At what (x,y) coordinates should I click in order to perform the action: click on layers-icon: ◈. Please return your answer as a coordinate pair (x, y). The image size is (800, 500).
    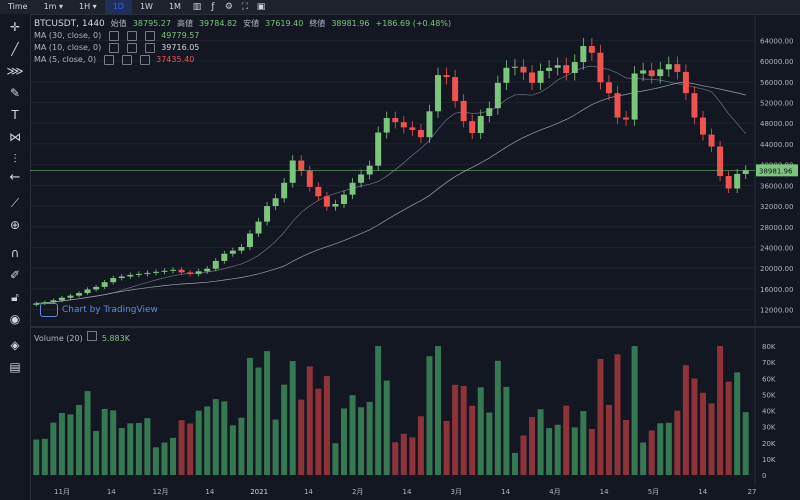
    Looking at the image, I should click on (15, 345).